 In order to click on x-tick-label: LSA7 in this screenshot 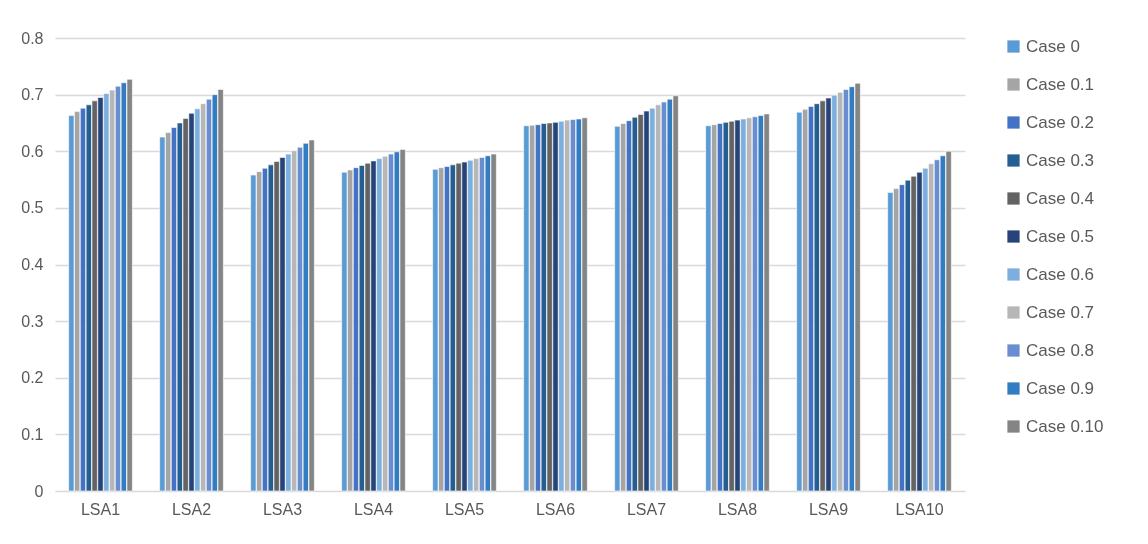, I will do `click(646, 509)`.